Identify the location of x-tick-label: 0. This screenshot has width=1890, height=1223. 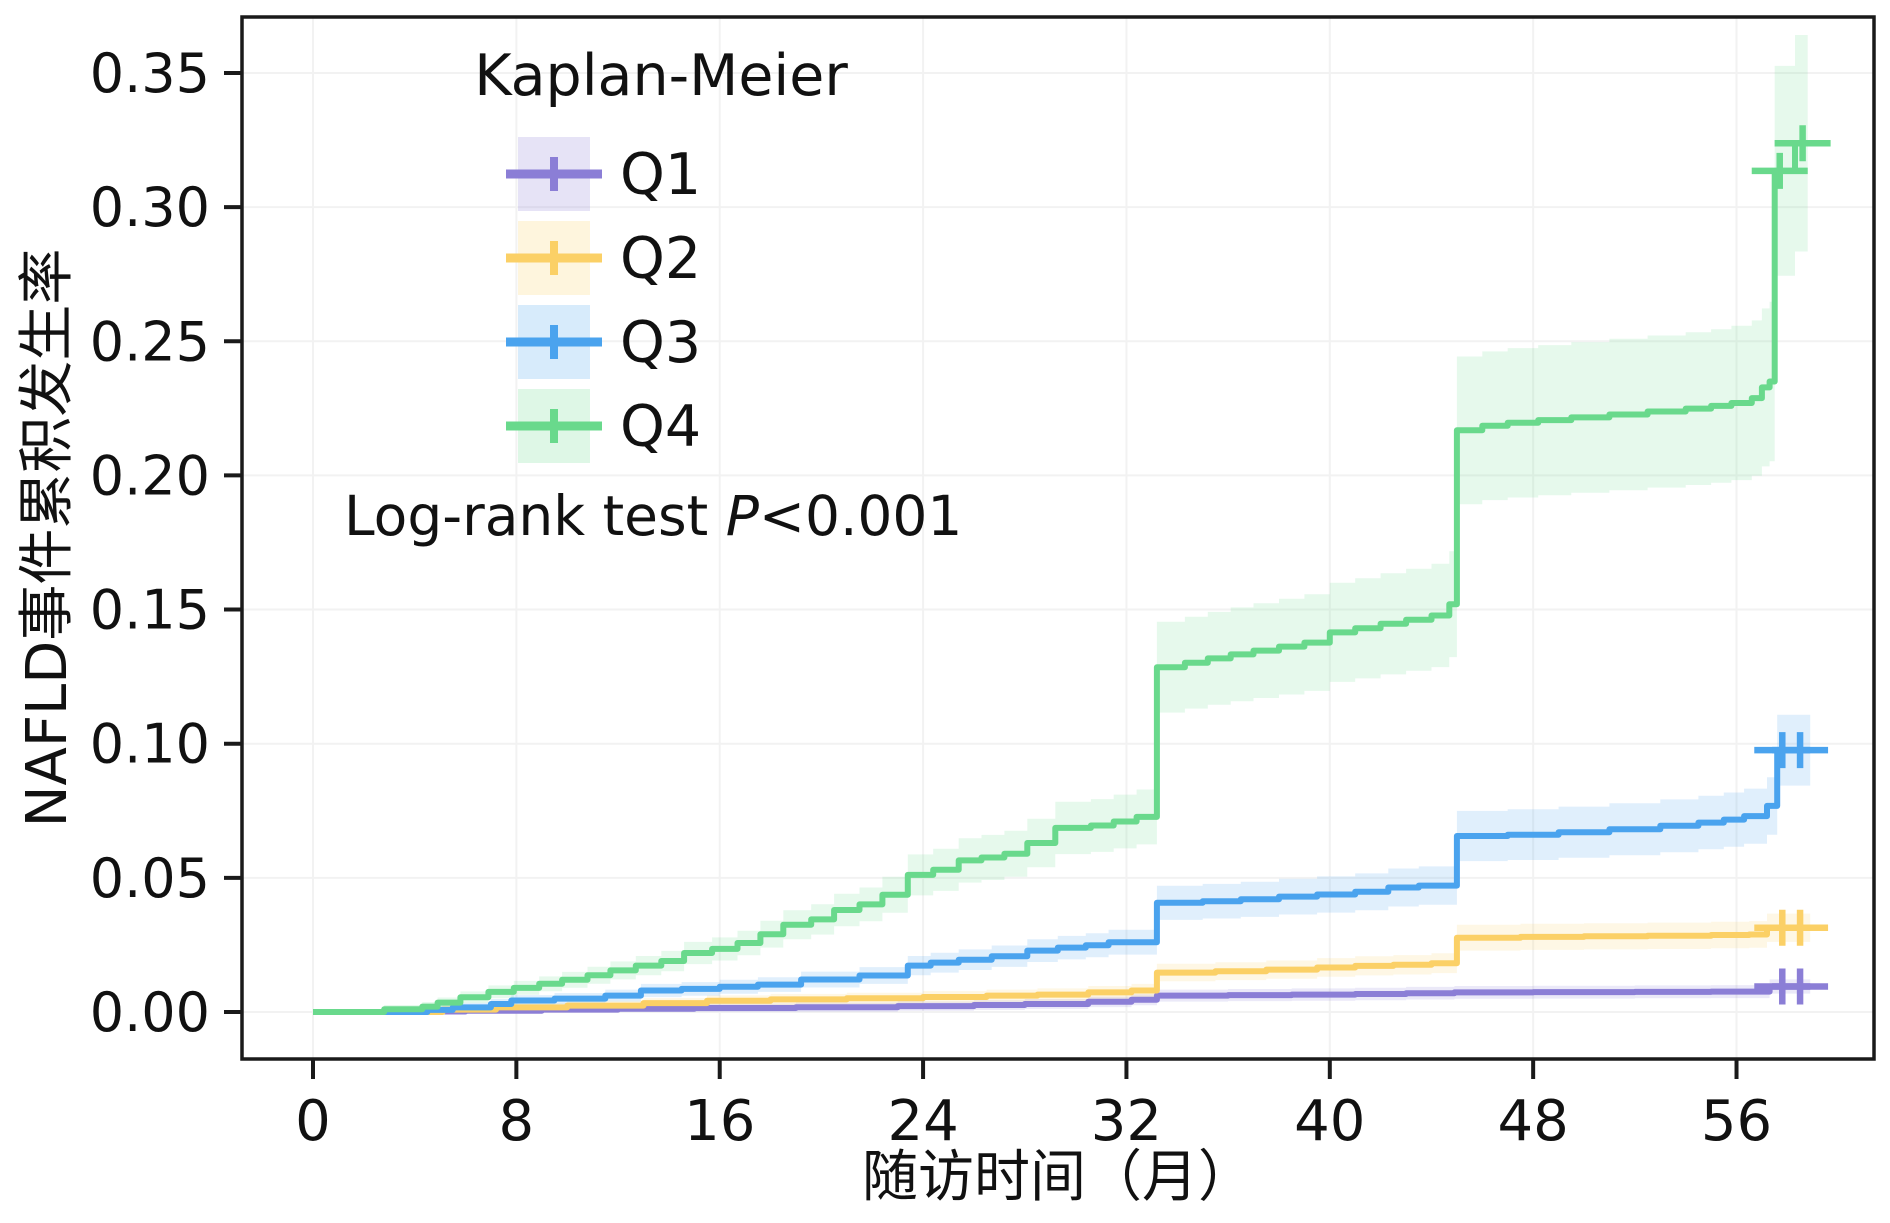
(313, 1121).